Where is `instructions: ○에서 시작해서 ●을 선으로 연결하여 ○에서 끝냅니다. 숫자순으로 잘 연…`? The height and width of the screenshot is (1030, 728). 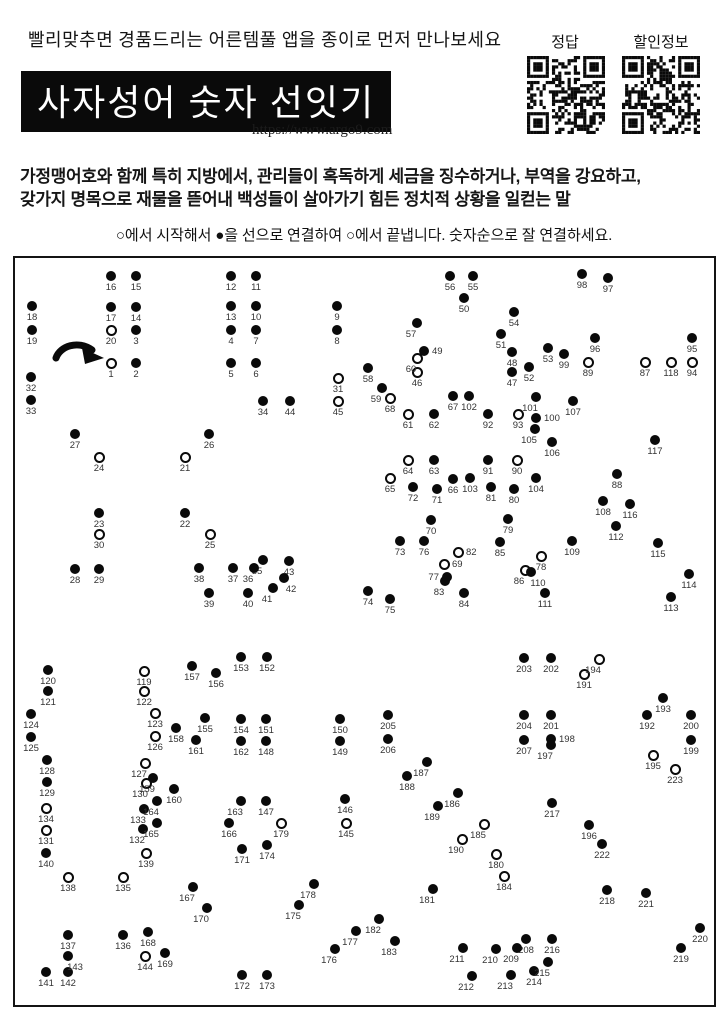
instructions: ○에서 시작해서 ●을 선으로 연결하여 ○에서 끝냅니다. 숫자순으로 잘 연… is located at coordinates (364, 236).